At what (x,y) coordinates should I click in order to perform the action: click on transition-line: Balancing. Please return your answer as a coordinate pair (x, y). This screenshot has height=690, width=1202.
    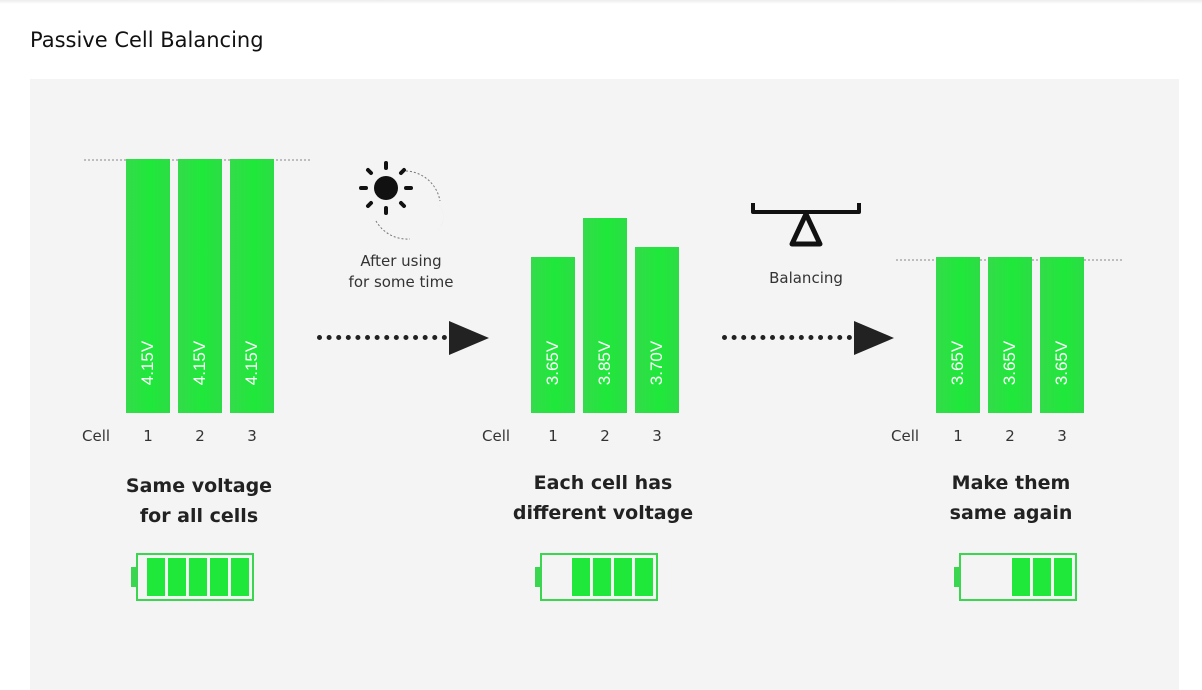
    Looking at the image, I should click on (806, 278).